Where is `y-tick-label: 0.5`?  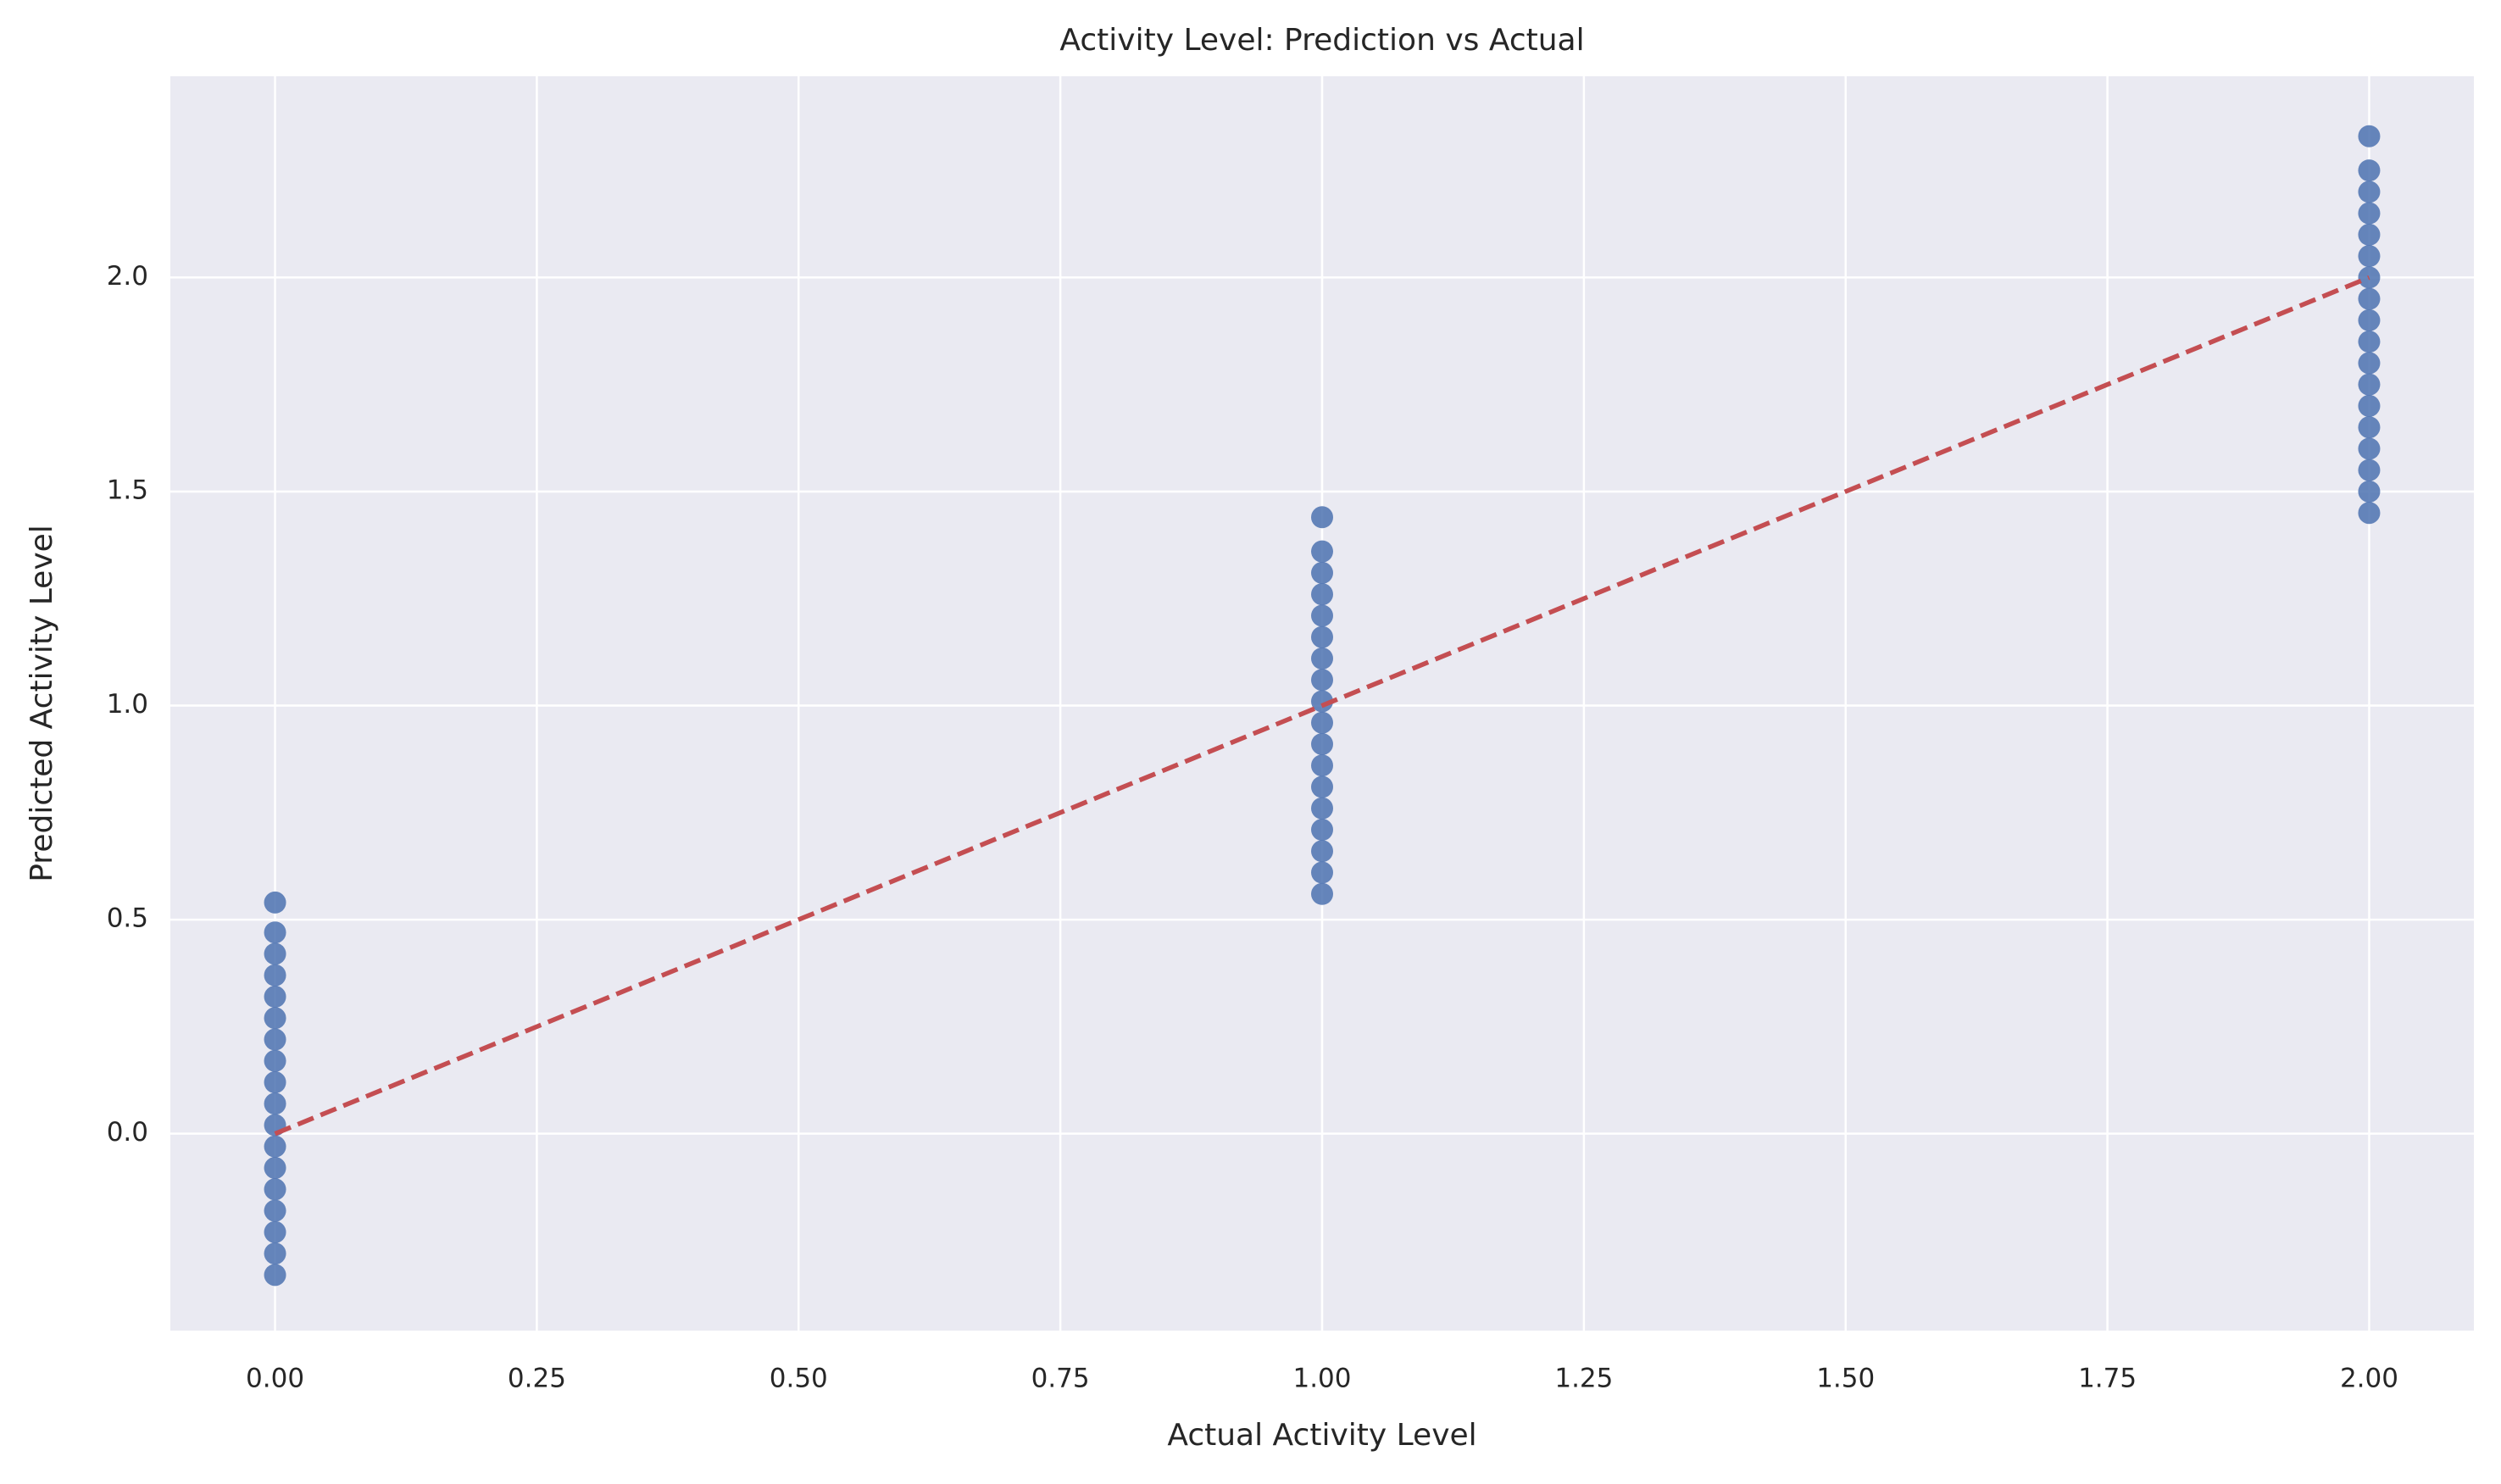
y-tick-label: 0.5 is located at coordinates (127, 919).